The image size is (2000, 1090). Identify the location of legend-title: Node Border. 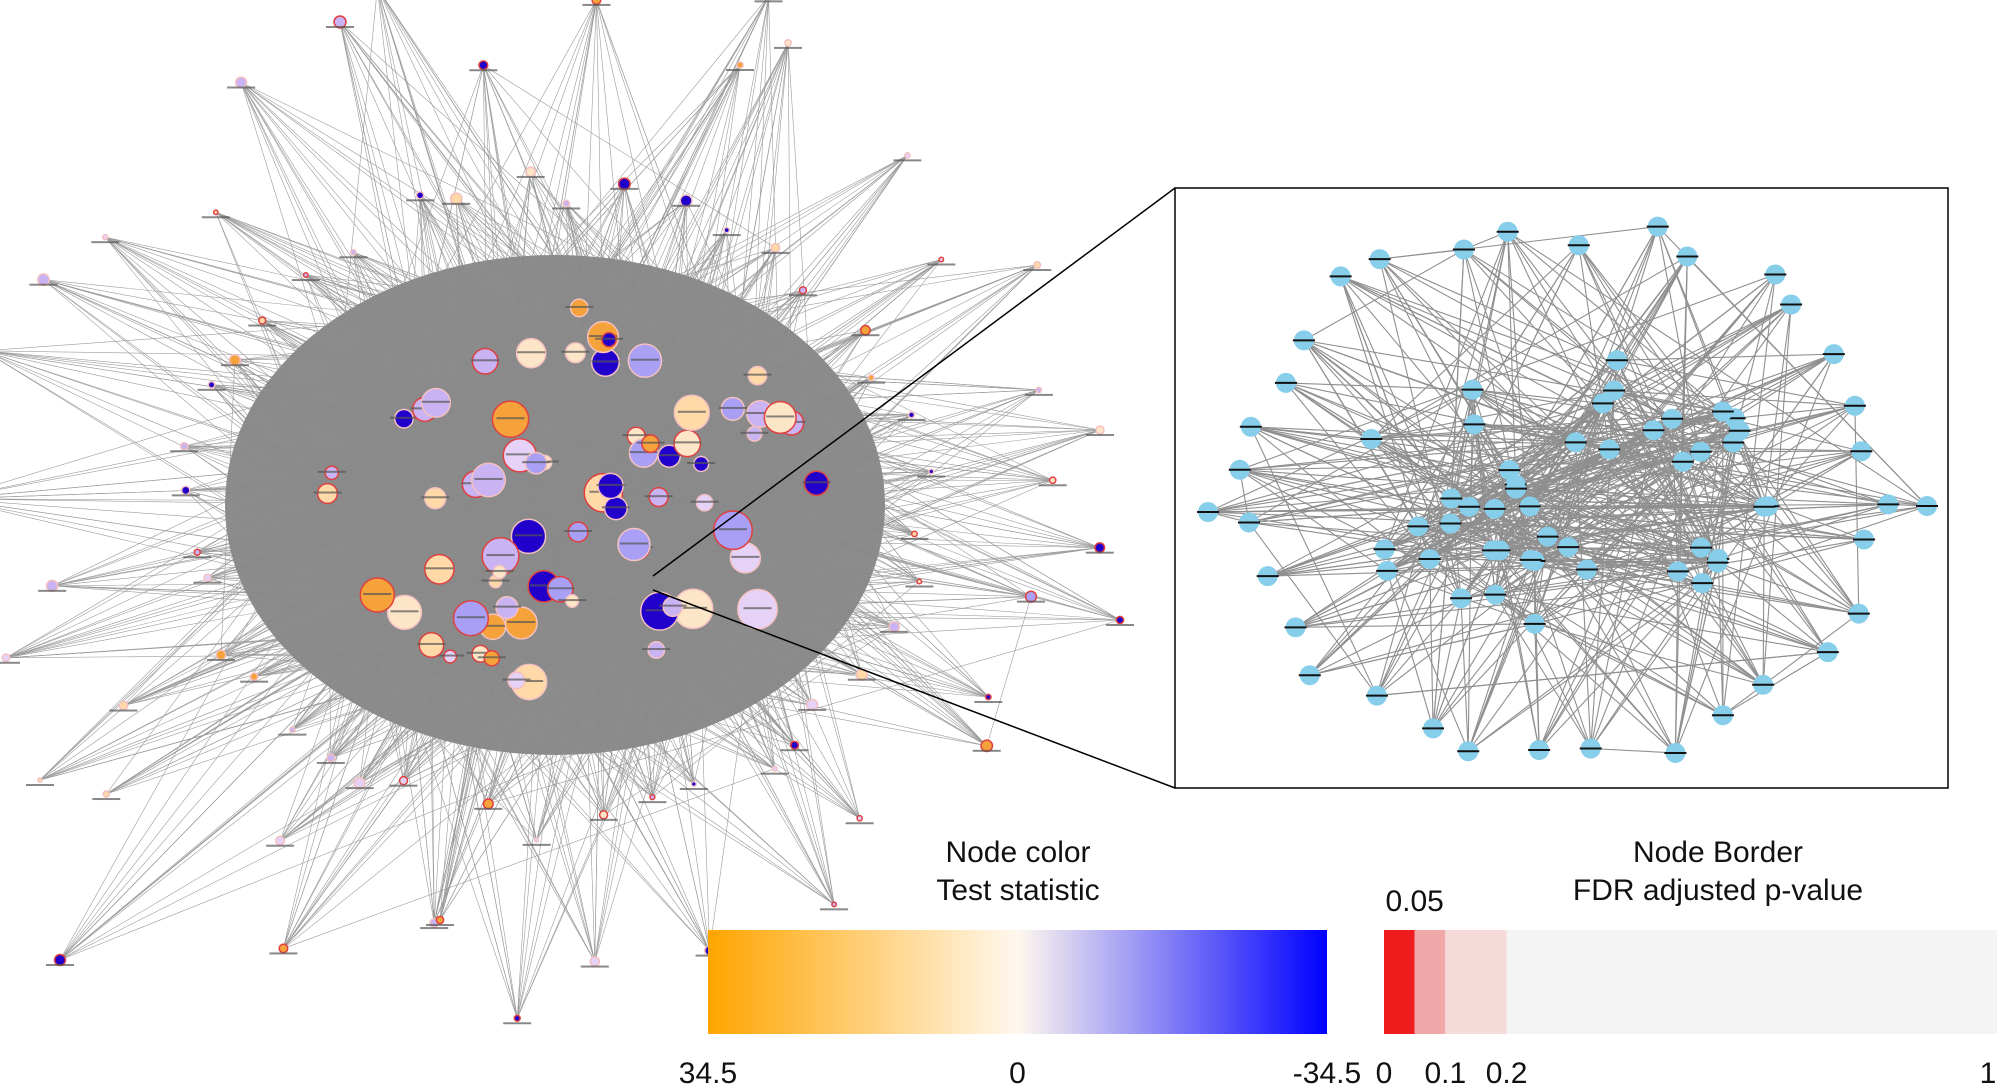
(1718, 852).